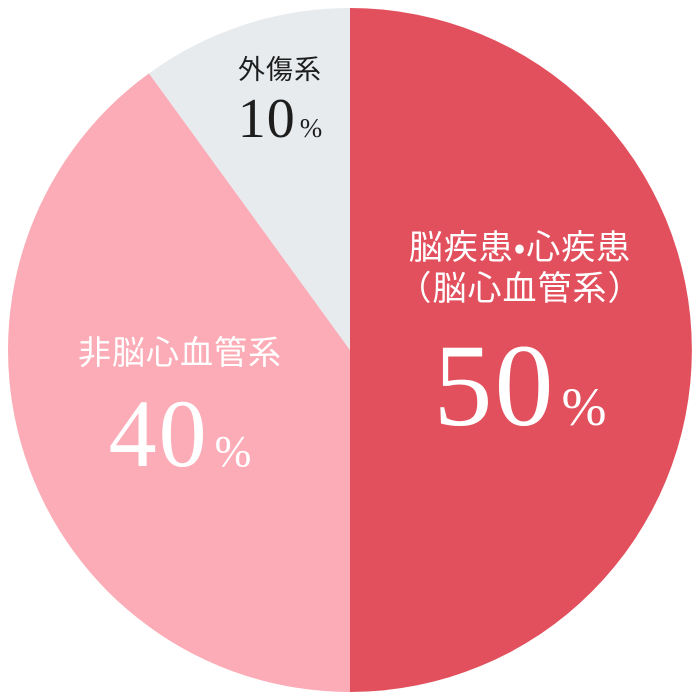  I want to click on slice-label-brain-heart-line2: （脳心血管系）, so click(520, 290).